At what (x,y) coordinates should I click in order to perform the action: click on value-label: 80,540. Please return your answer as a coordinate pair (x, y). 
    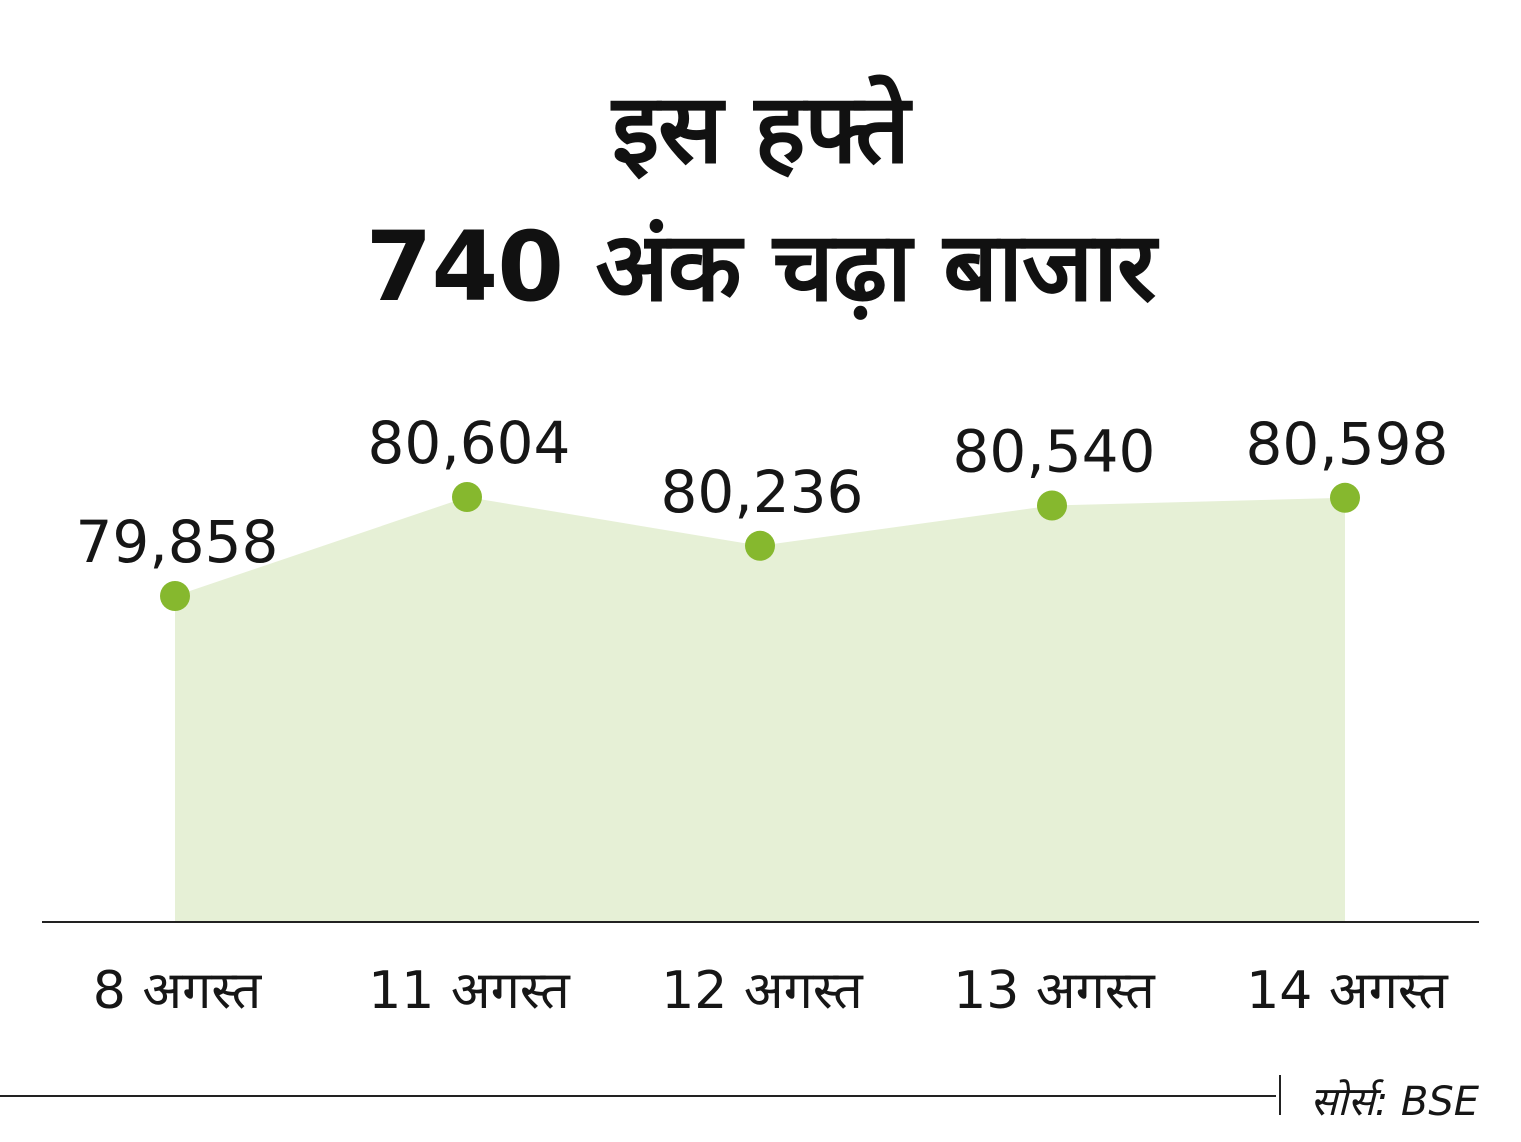
    Looking at the image, I should click on (1054, 452).